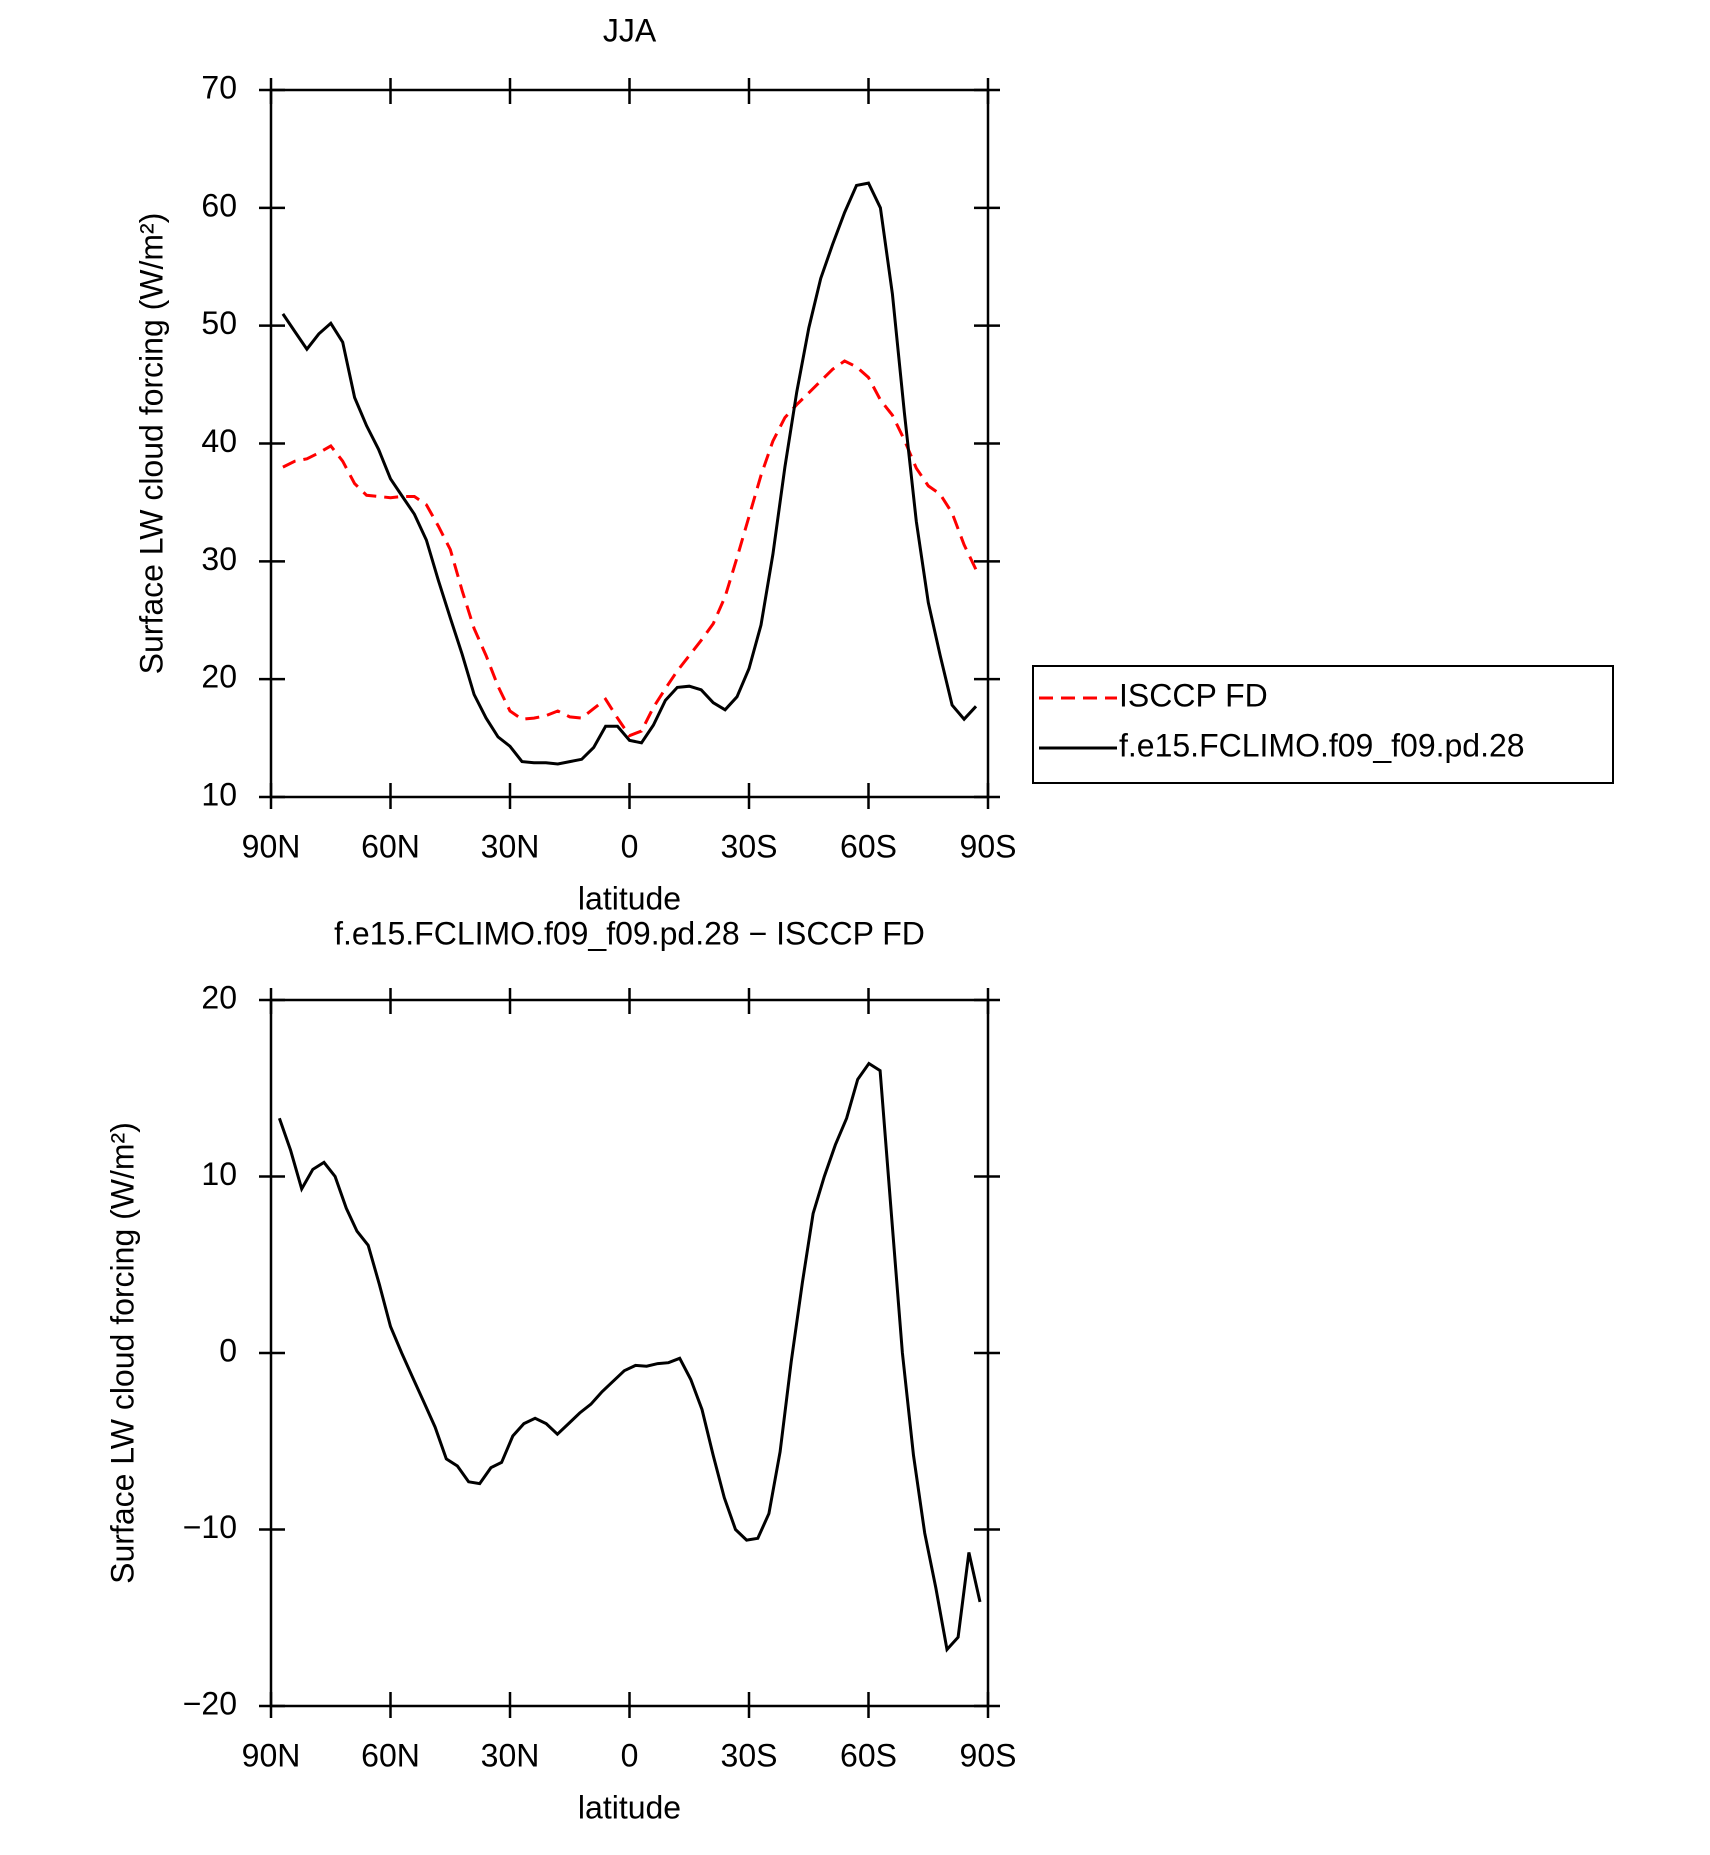 Image resolution: width=1710 pixels, height=1855 pixels. I want to click on y-tick-label: 0, so click(228, 1350).